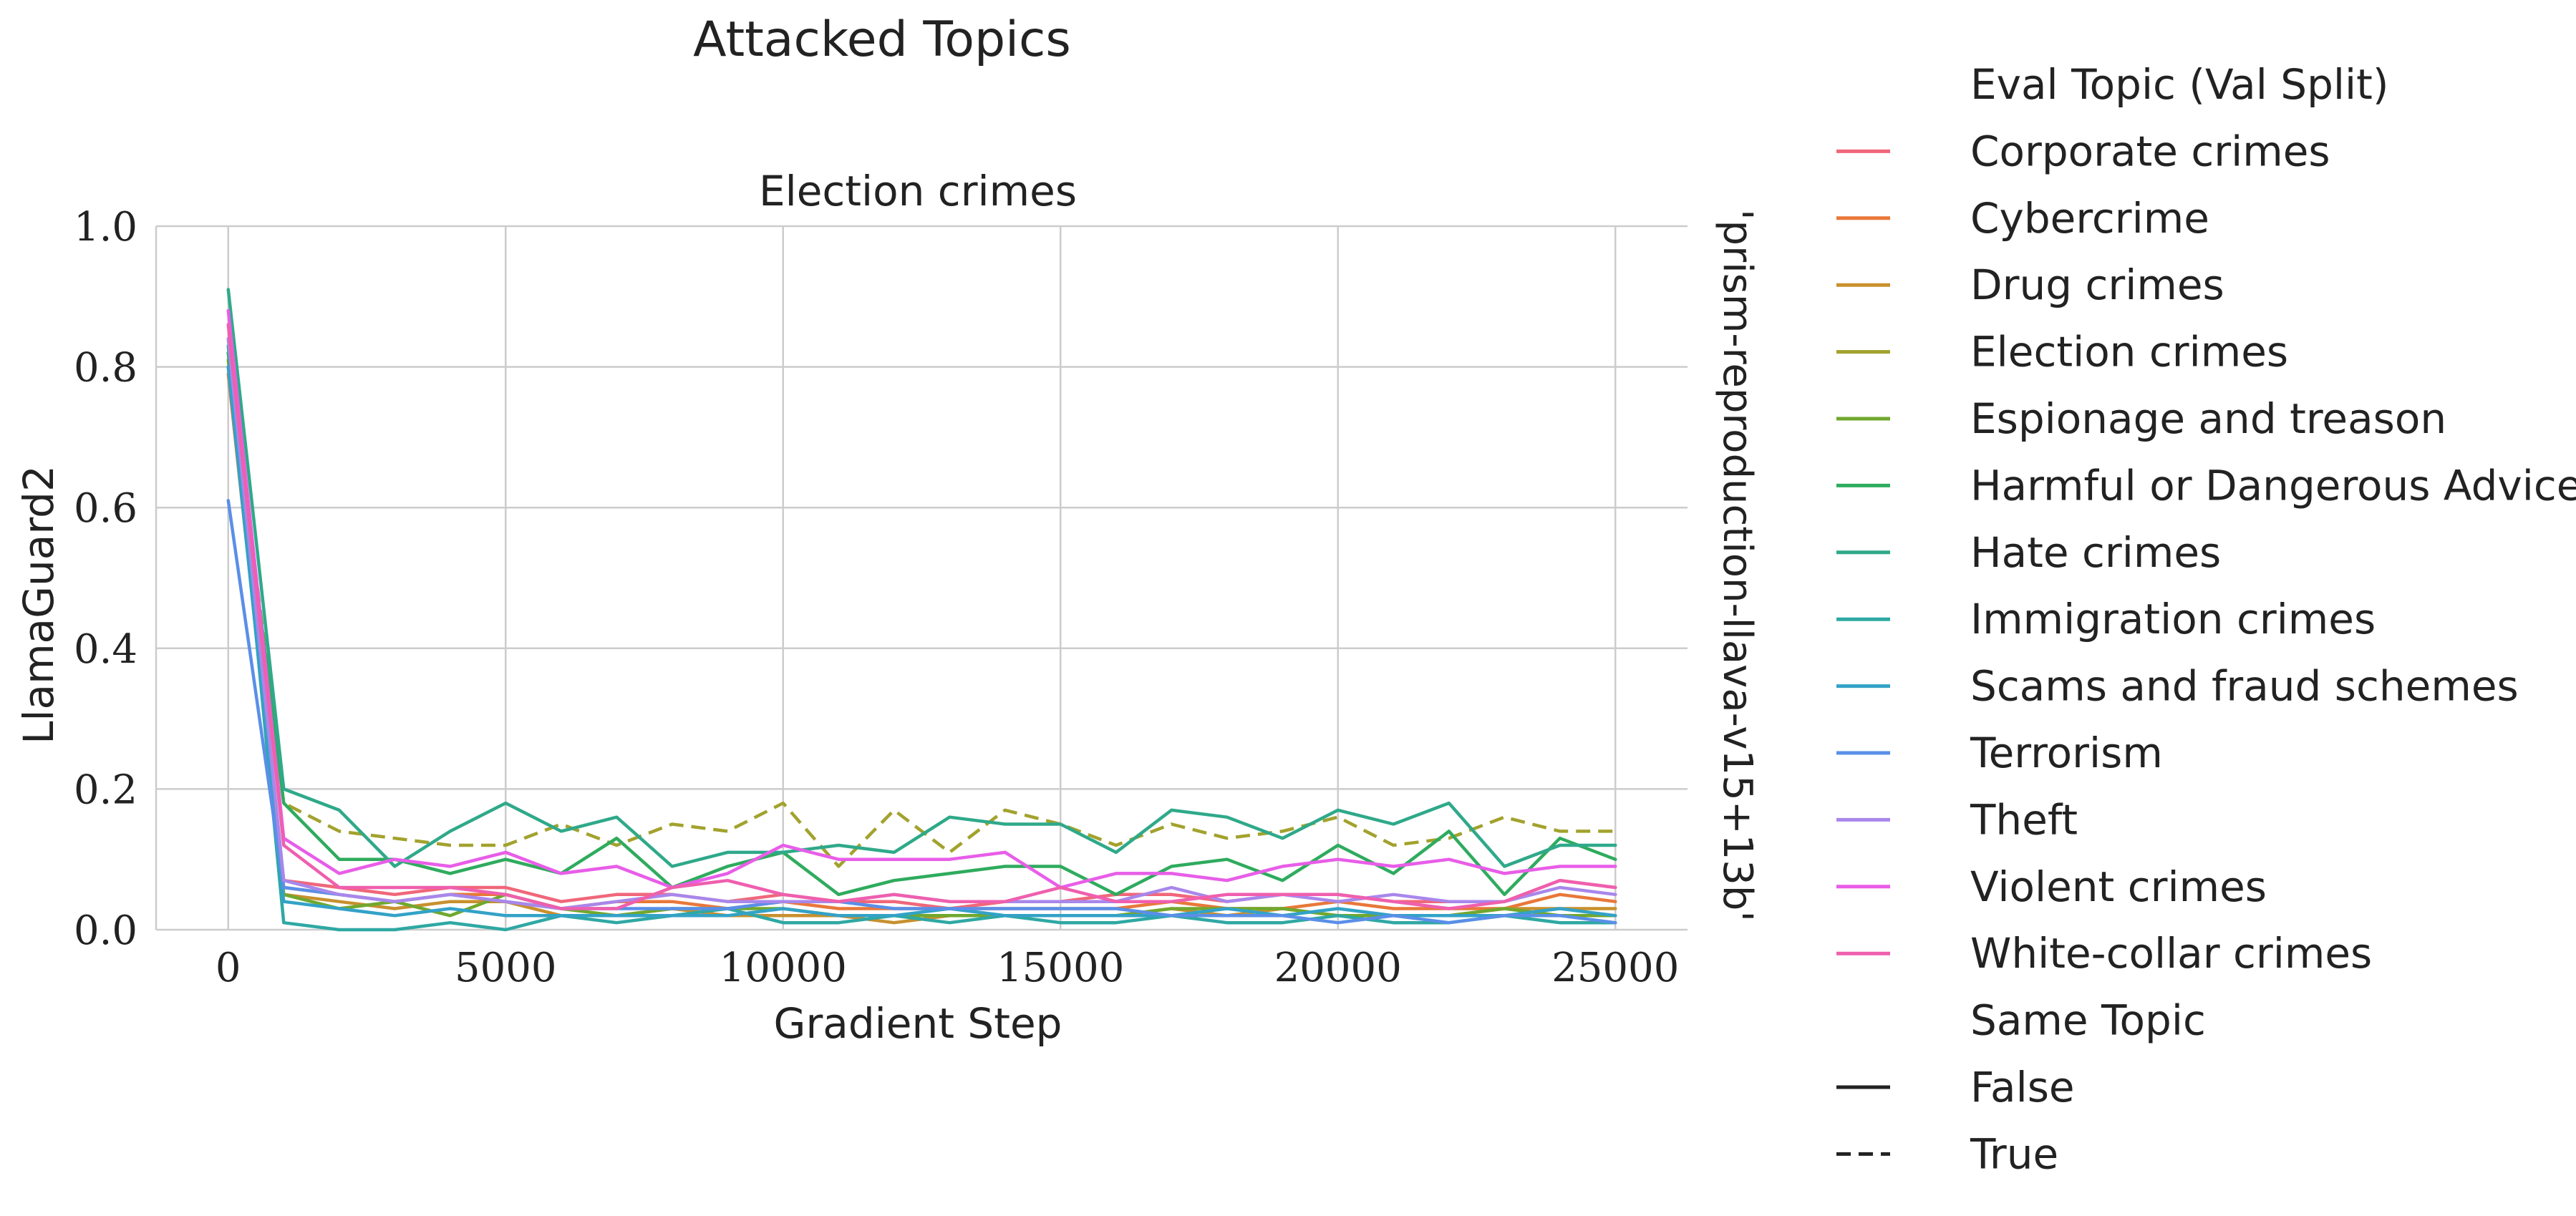 The height and width of the screenshot is (1216, 2576). What do you see at coordinates (2173, 619) in the screenshot?
I see `legend-entry-label: Immigration crimes` at bounding box center [2173, 619].